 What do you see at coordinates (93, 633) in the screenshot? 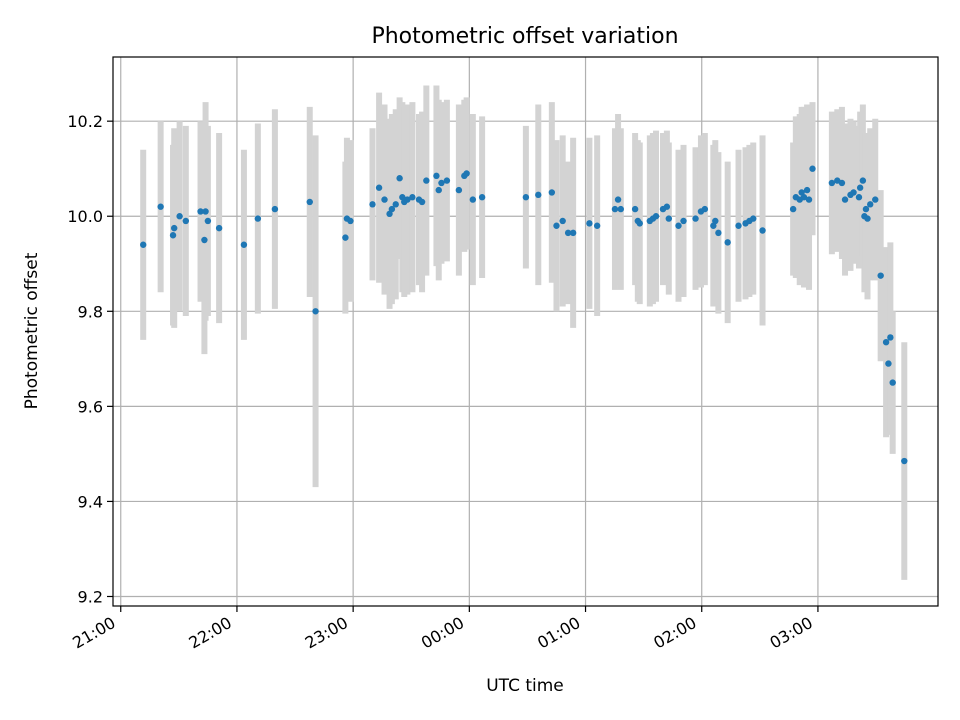
I see `x-tick-label: 21:00` at bounding box center [93, 633].